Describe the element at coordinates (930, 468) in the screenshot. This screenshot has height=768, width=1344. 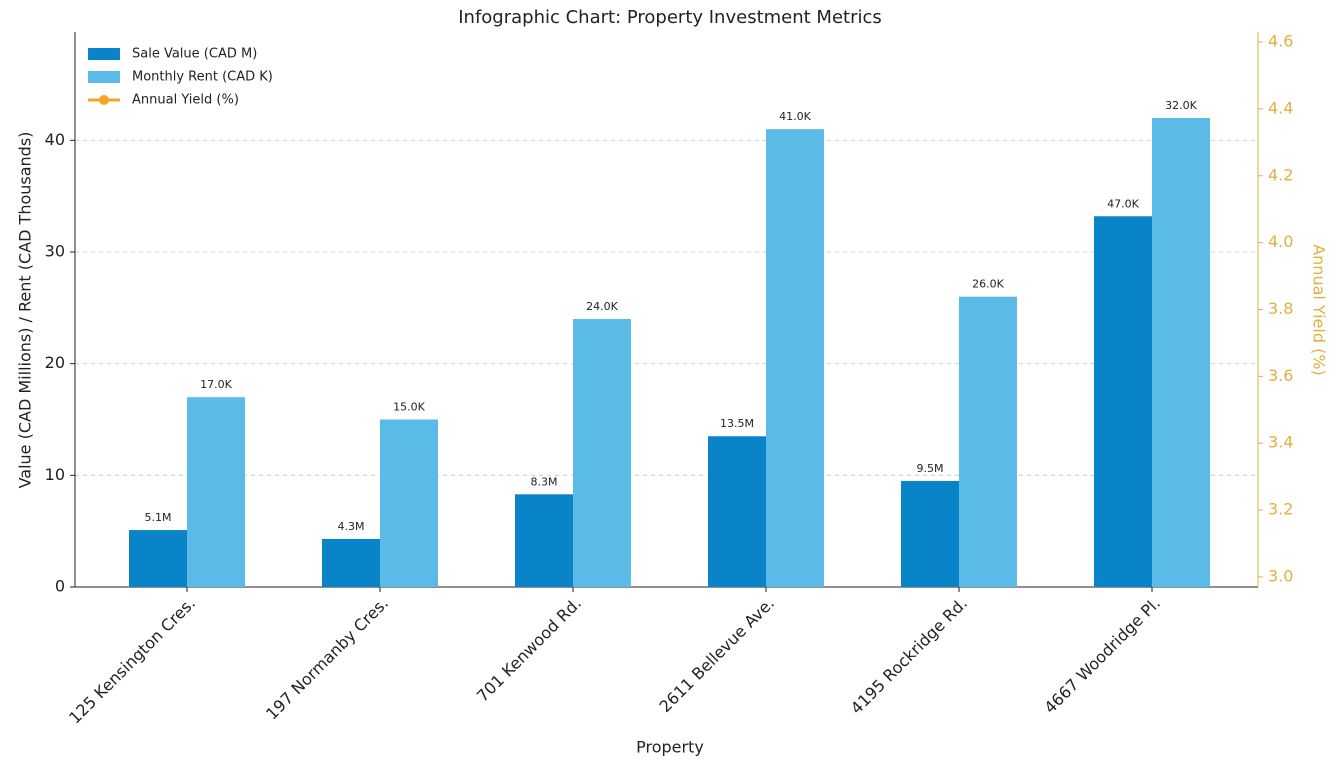
I see `data-label: 9.5M` at that location.